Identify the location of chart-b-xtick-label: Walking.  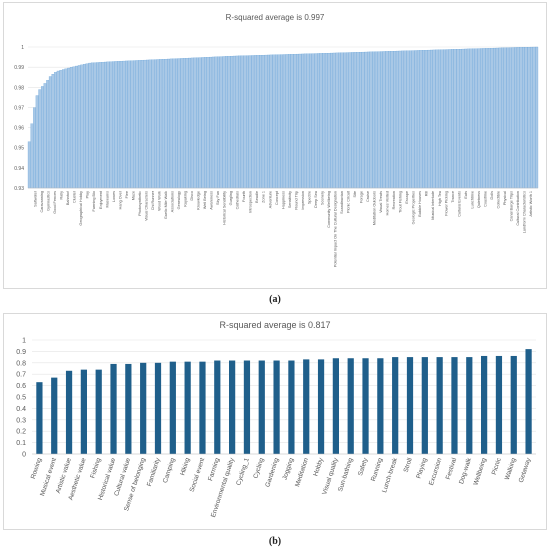
(511, 469).